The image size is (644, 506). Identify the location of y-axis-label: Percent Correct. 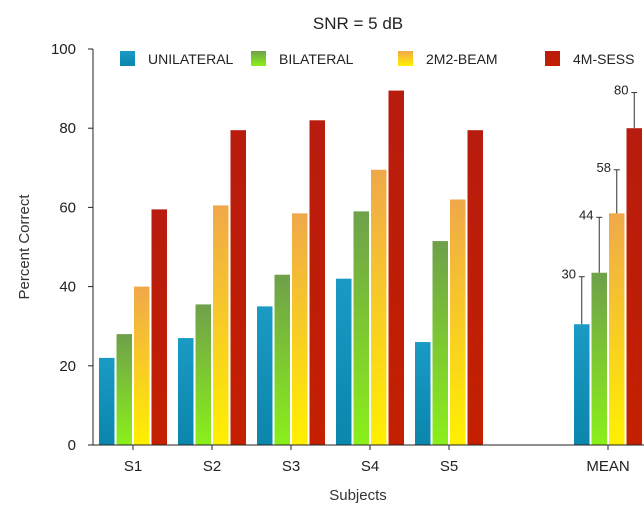
(24, 247).